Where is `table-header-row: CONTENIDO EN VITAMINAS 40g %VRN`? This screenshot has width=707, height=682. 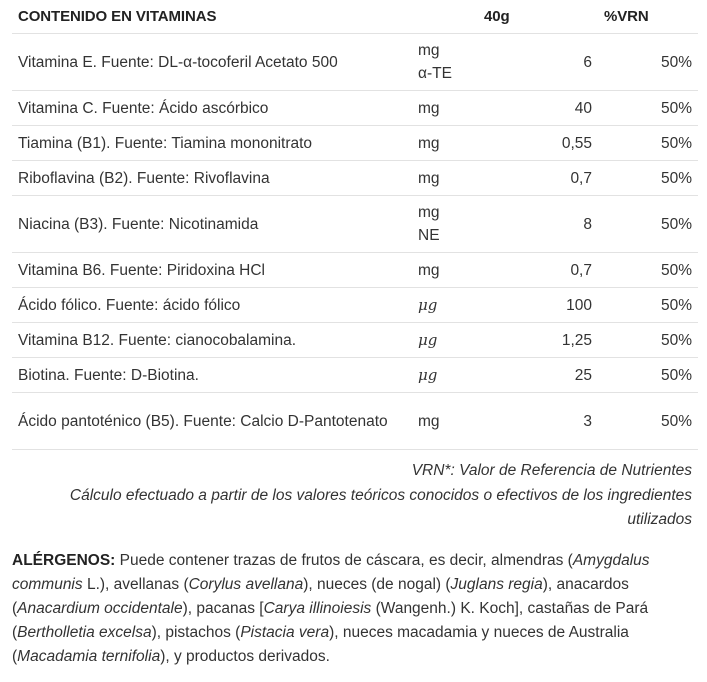 table-header-row: CONTENIDO EN VITAMINAS 40g %VRN is located at coordinates (355, 17).